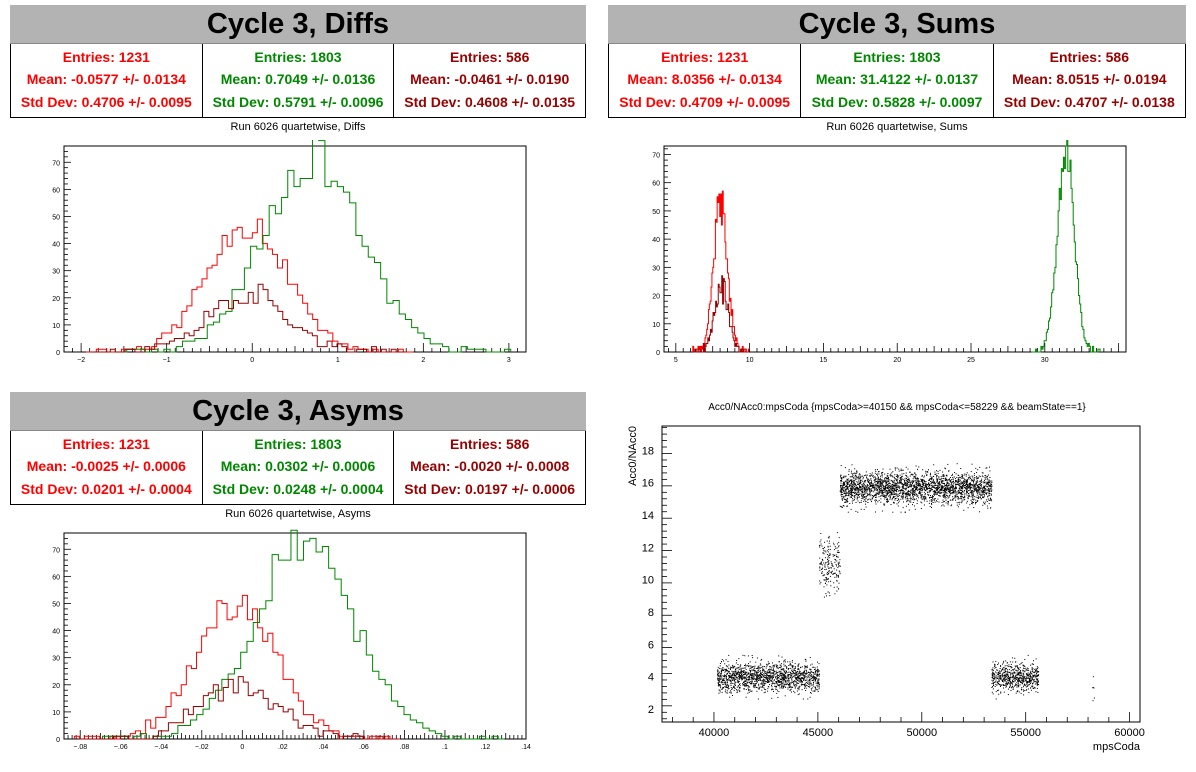 The height and width of the screenshot is (772, 1196). I want to click on y-axis-label: Acc0/NAcc0, so click(633, 456).